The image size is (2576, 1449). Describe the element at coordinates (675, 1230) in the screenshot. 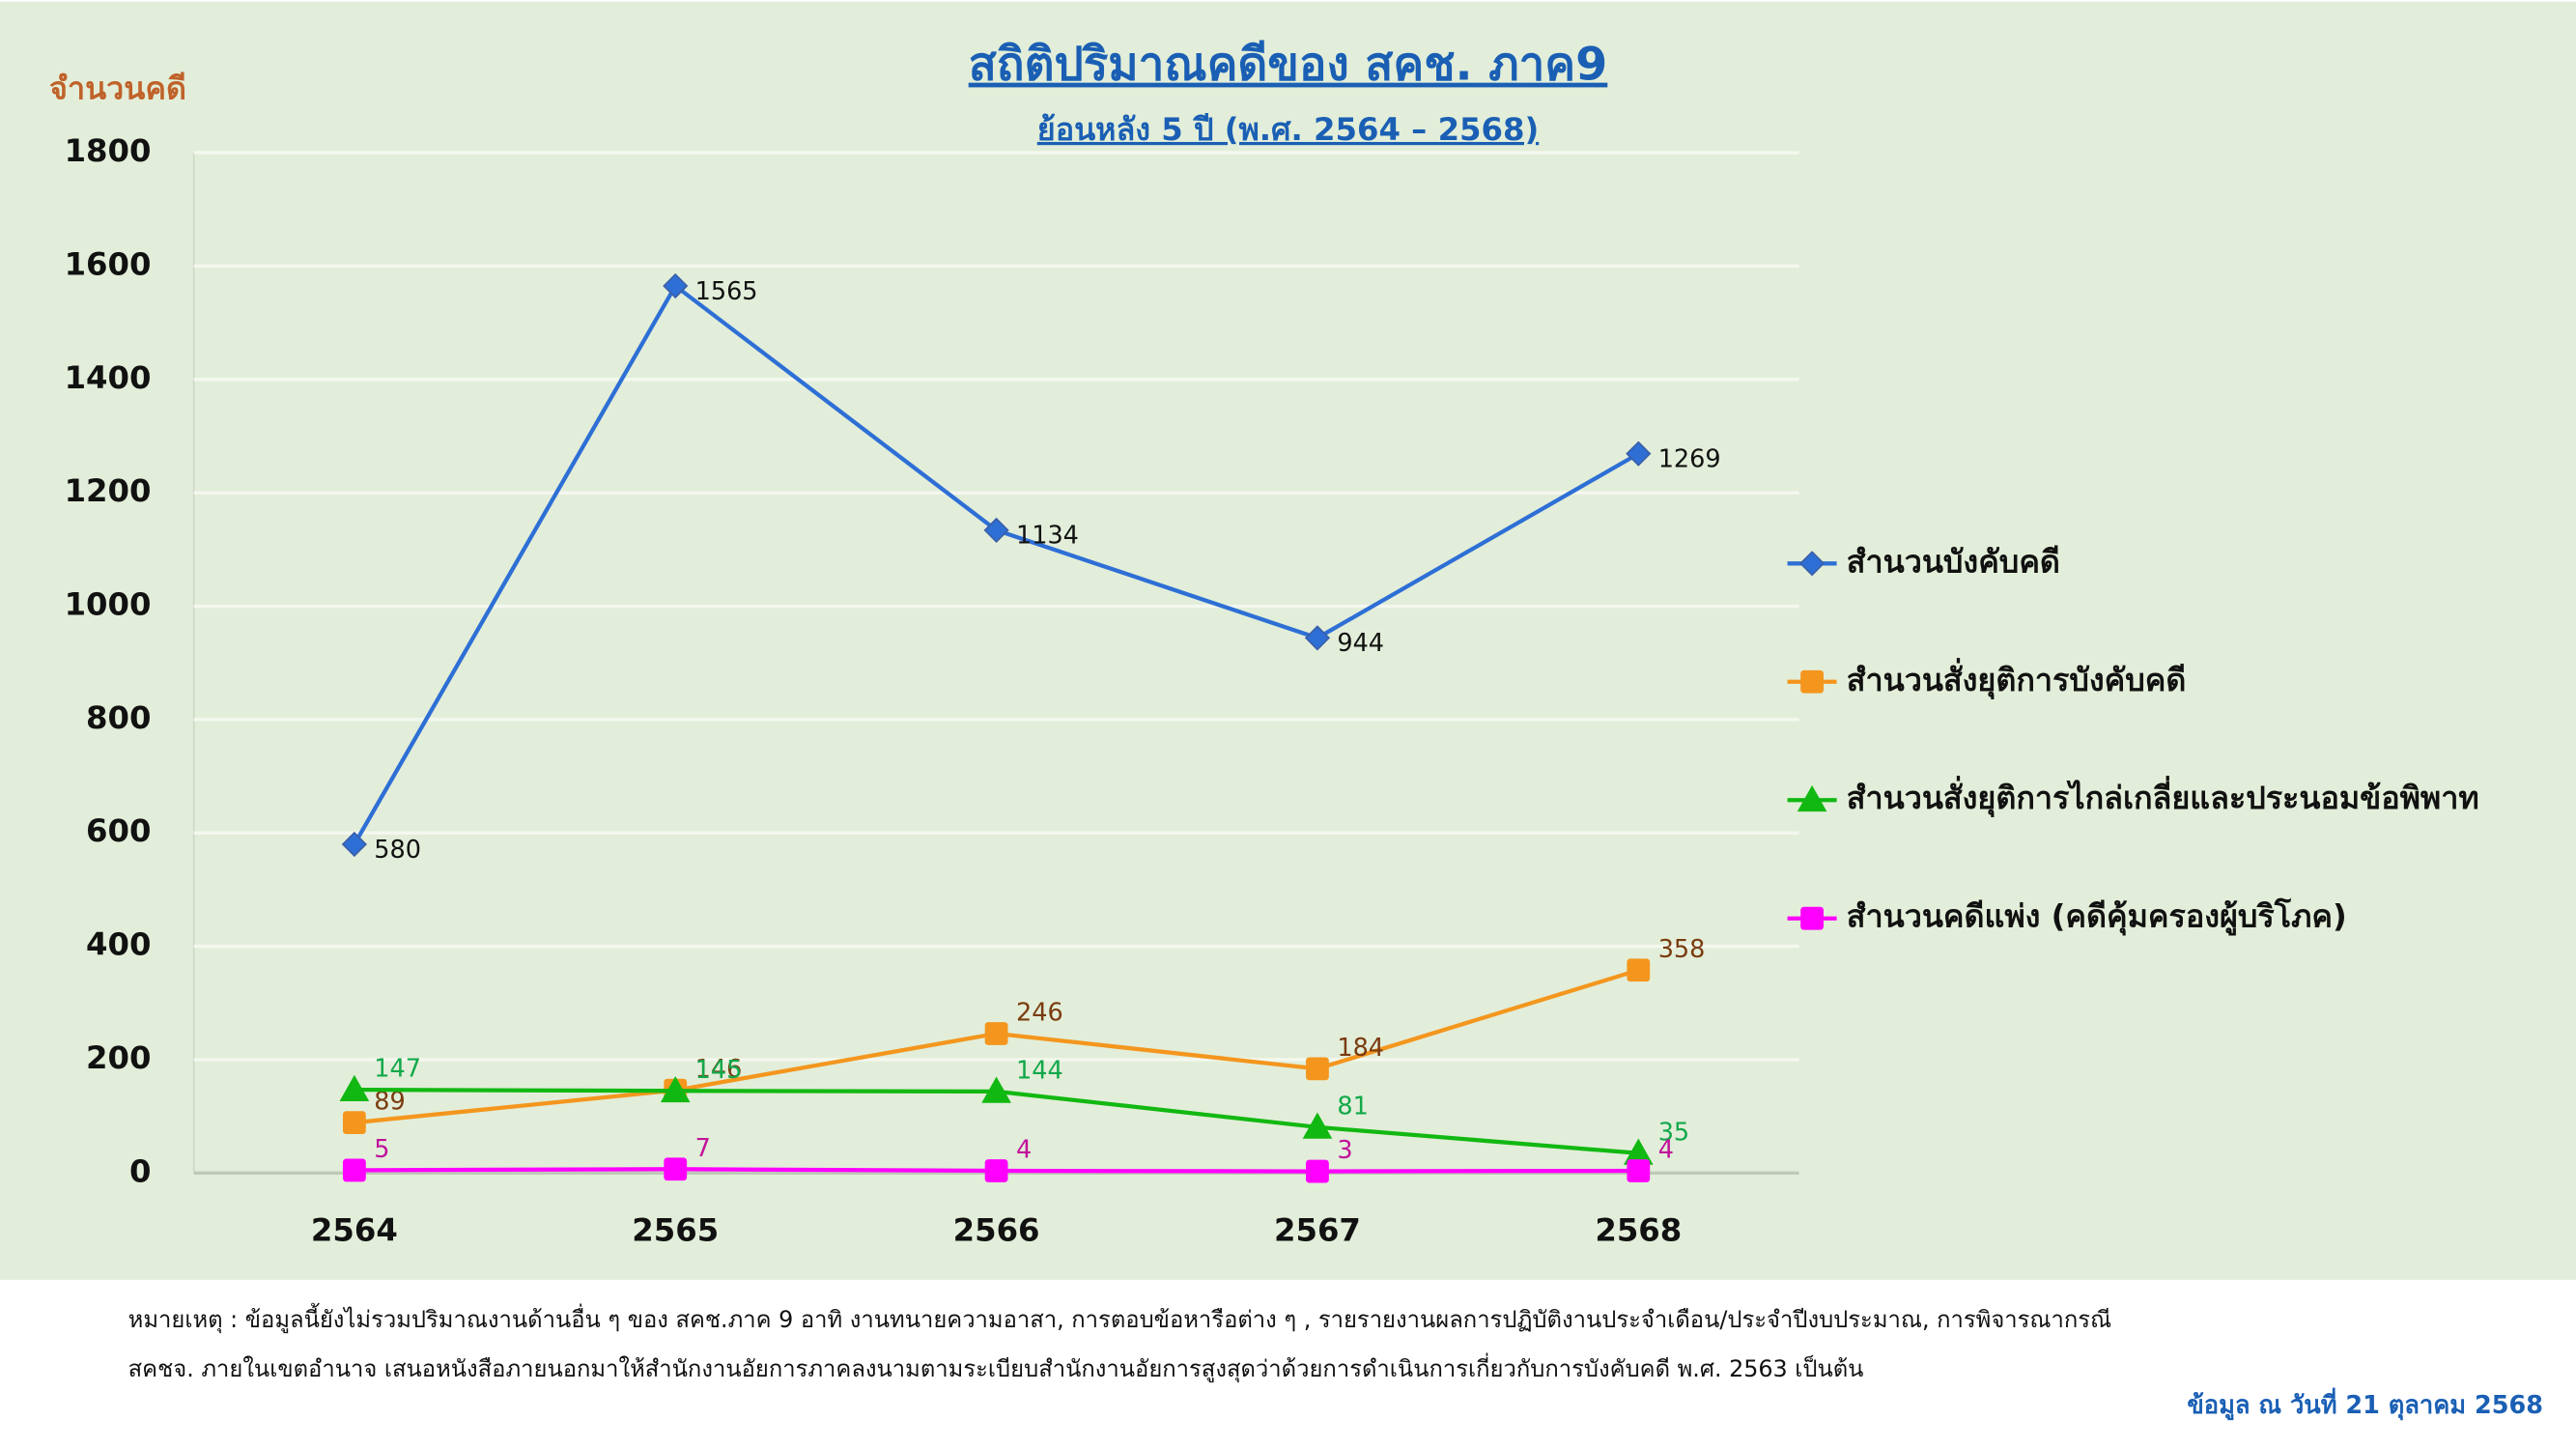

I see `x-tick-label: 2565` at that location.